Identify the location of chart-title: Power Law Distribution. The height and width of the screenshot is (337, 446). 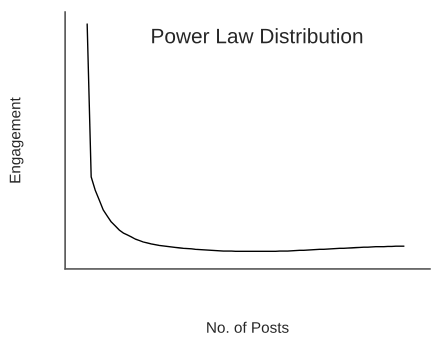
(257, 36).